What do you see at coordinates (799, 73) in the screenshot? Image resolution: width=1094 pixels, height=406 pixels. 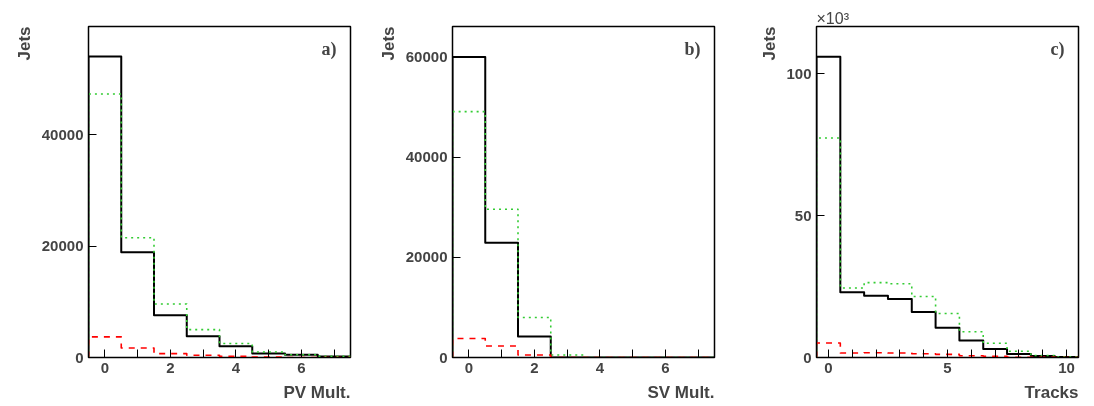 I see `y-tick-label: 100` at bounding box center [799, 73].